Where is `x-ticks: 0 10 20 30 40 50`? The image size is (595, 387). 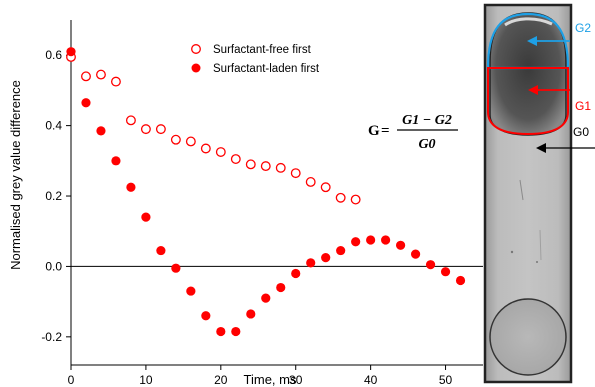 x-ticks: 0 10 20 30 40 50 is located at coordinates (260, 376).